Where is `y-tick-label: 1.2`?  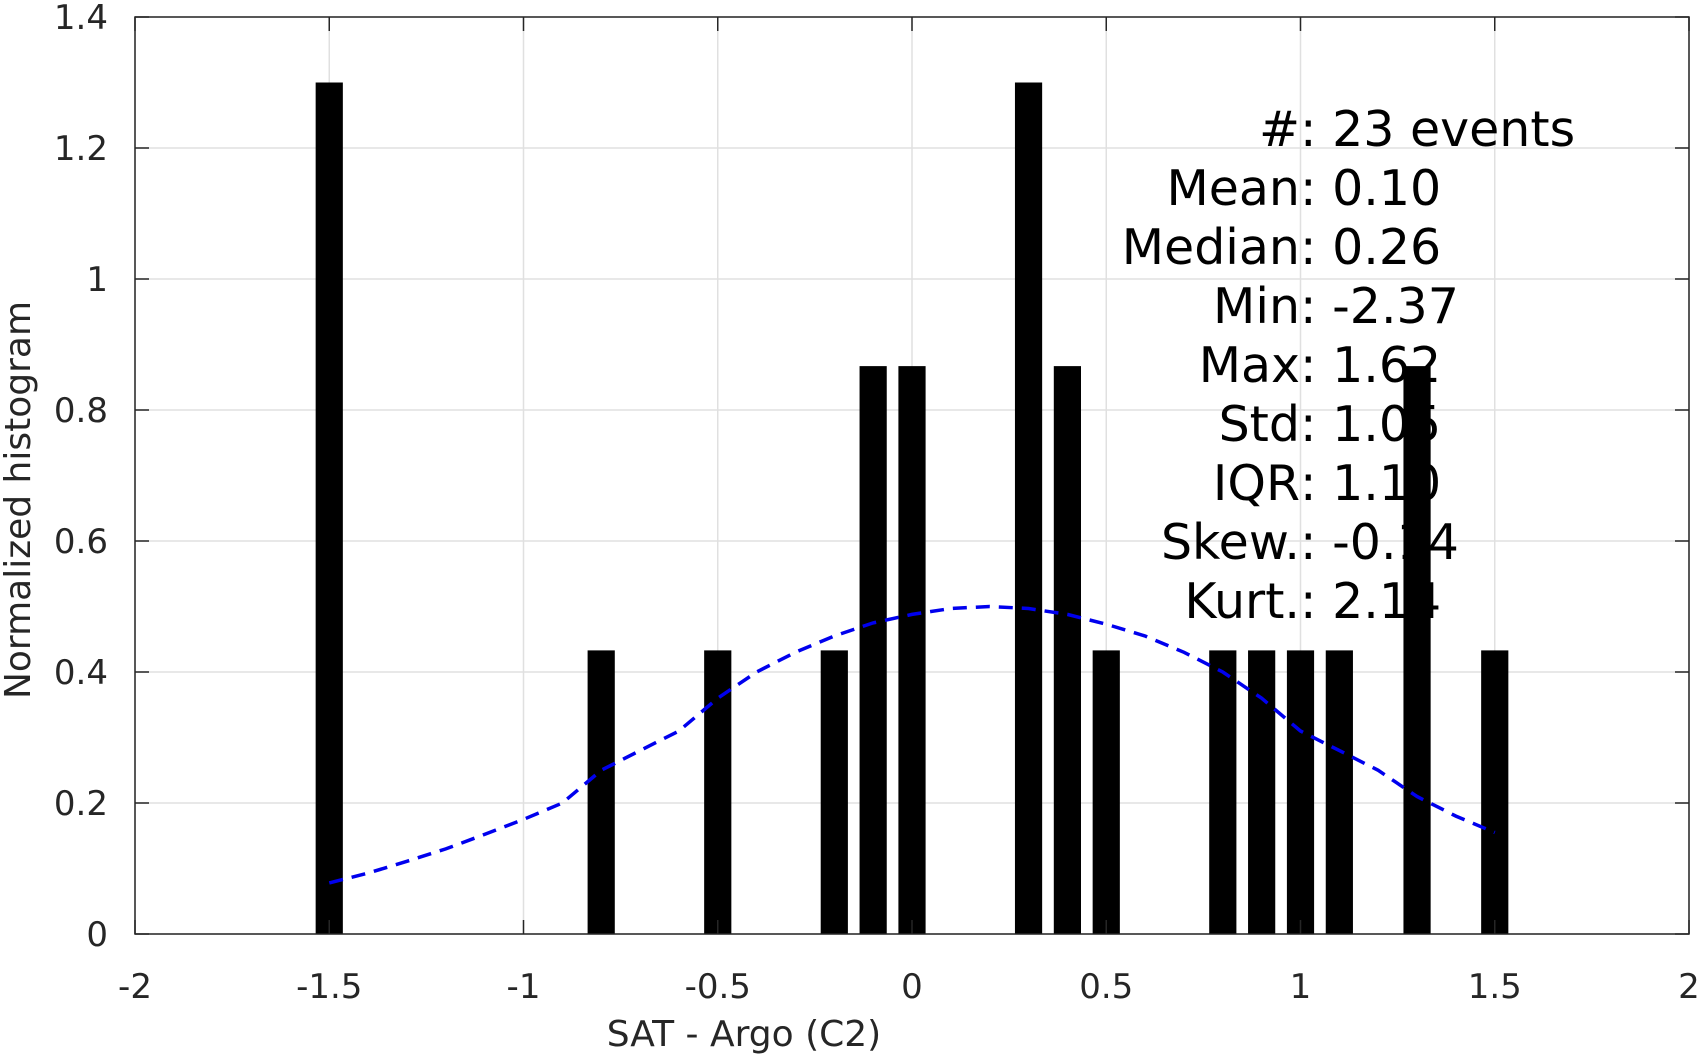 y-tick-label: 1.2 is located at coordinates (81, 149).